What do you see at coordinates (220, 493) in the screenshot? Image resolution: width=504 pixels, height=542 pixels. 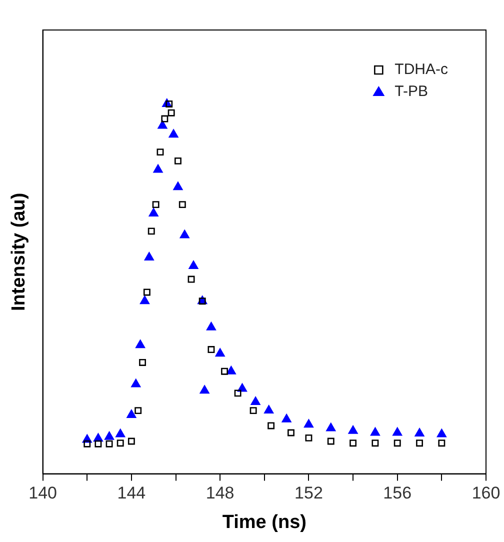 I see `x-tick-label: 148` at bounding box center [220, 493].